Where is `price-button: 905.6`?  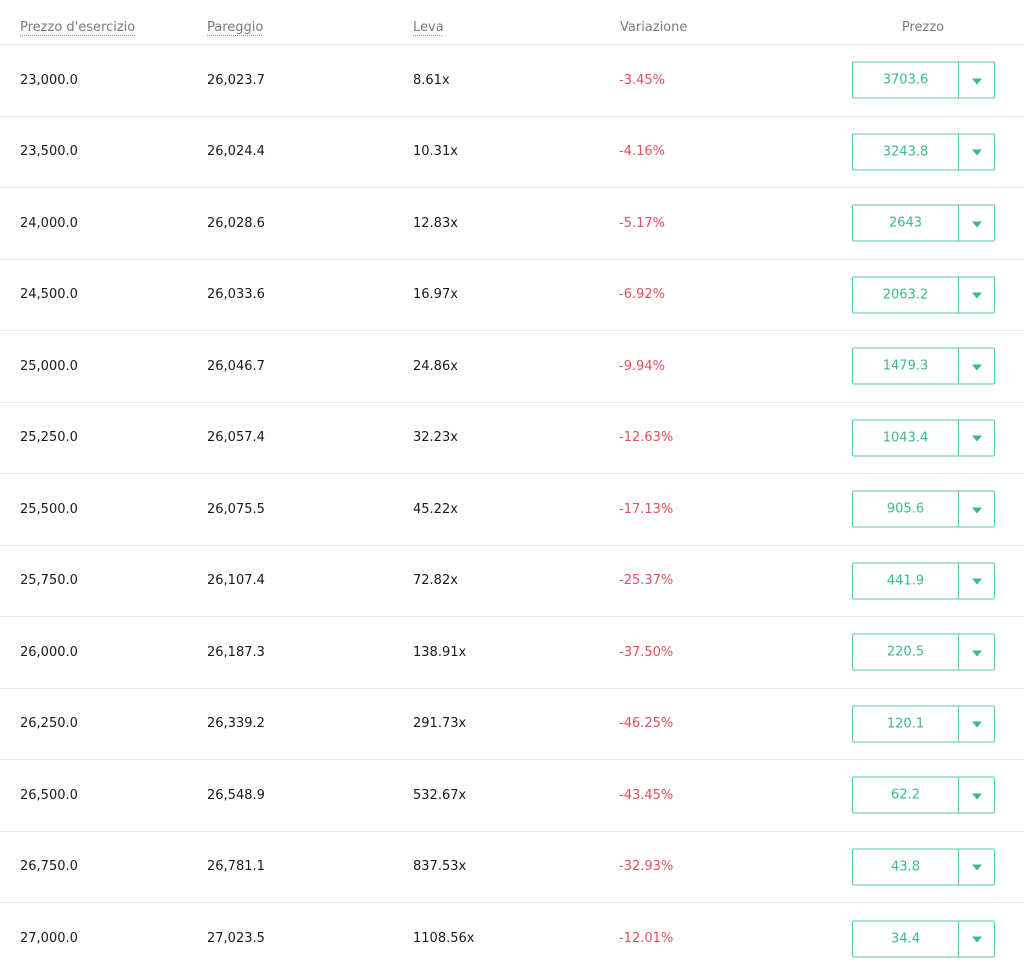
price-button: 905.6 is located at coordinates (923, 509).